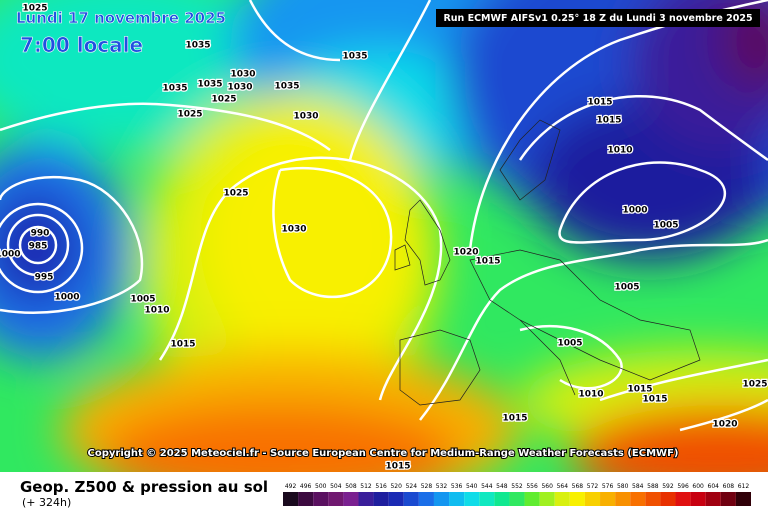  What do you see at coordinates (638, 486) in the screenshot?
I see `colorbar-label: 584` at bounding box center [638, 486].